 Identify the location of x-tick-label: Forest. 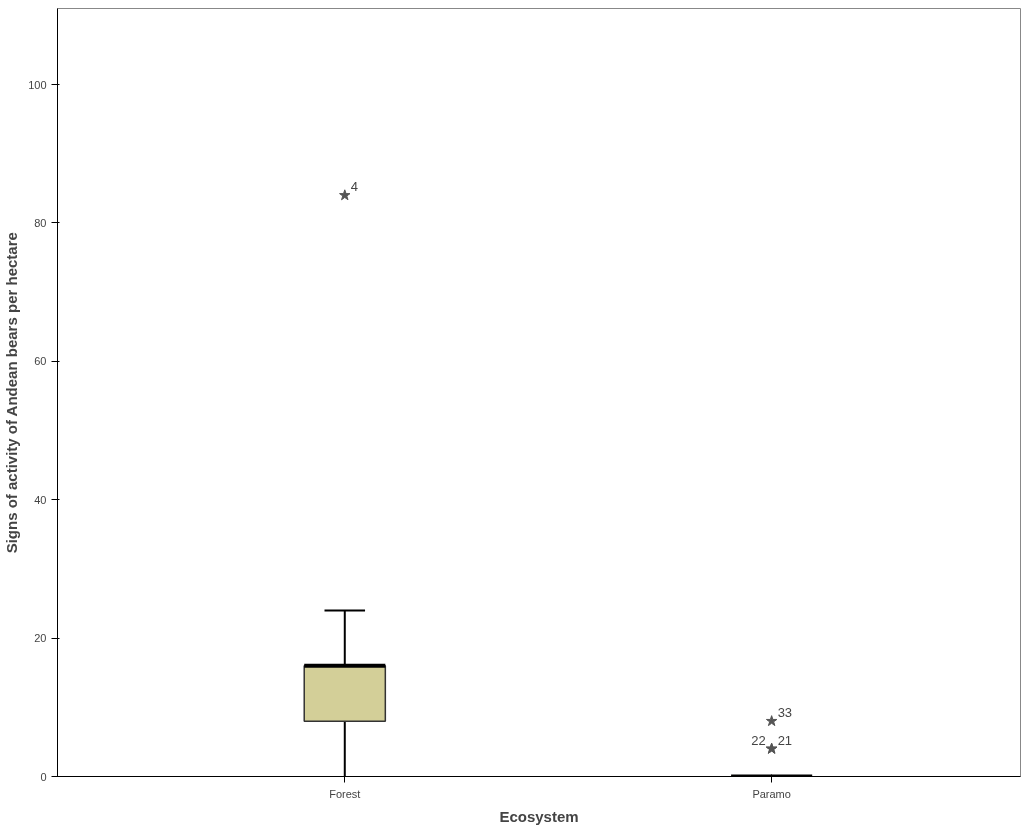
(345, 793).